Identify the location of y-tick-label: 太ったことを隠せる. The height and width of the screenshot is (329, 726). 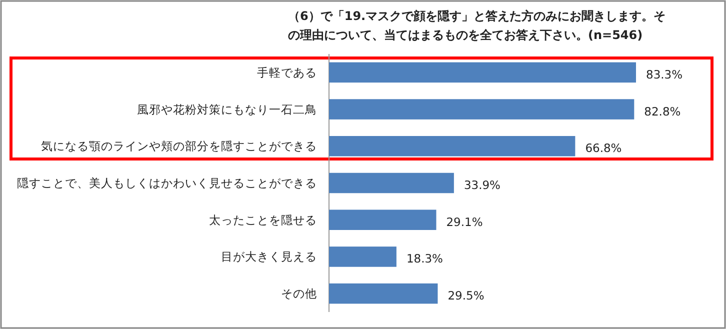
(263, 219).